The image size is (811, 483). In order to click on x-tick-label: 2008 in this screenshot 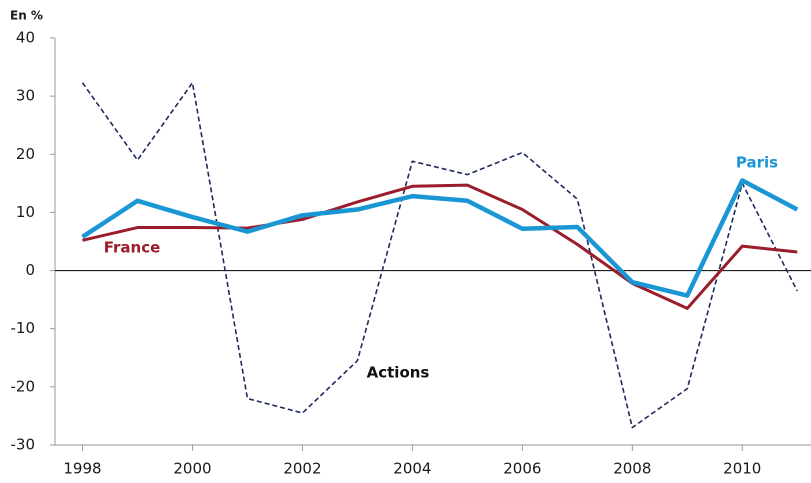, I will do `click(632, 469)`.